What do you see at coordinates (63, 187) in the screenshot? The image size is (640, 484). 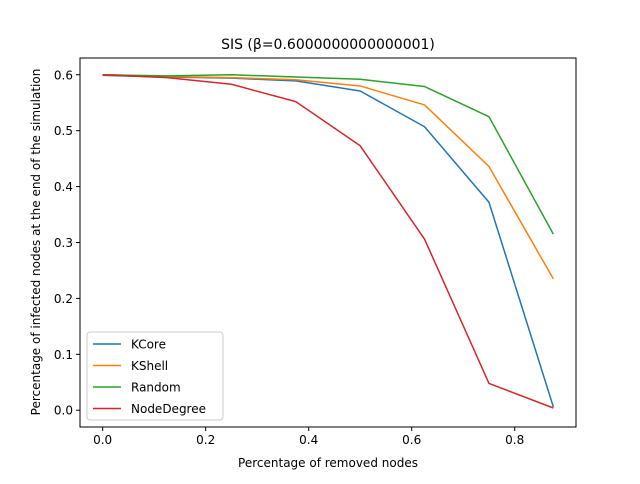 I see `y-tick-label: 0.4` at bounding box center [63, 187].